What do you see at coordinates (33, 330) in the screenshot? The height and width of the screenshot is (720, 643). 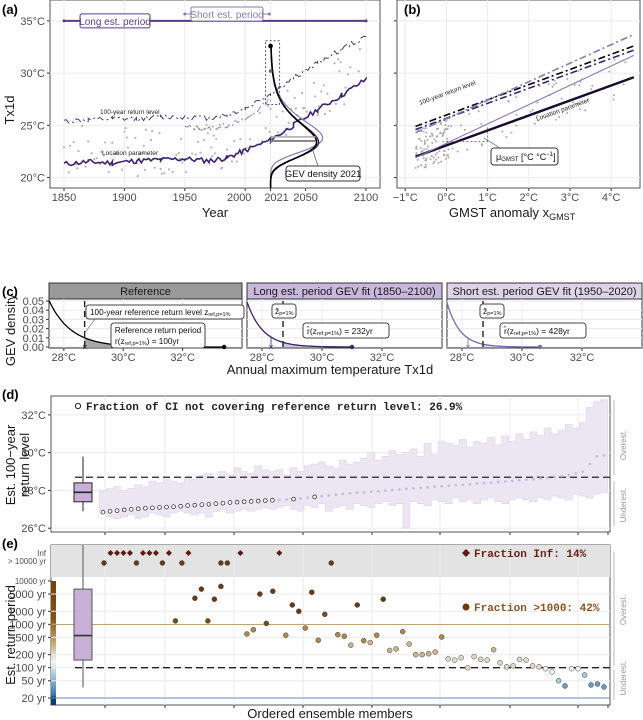 I see `tick-label-y-c: 0.02` at bounding box center [33, 330].